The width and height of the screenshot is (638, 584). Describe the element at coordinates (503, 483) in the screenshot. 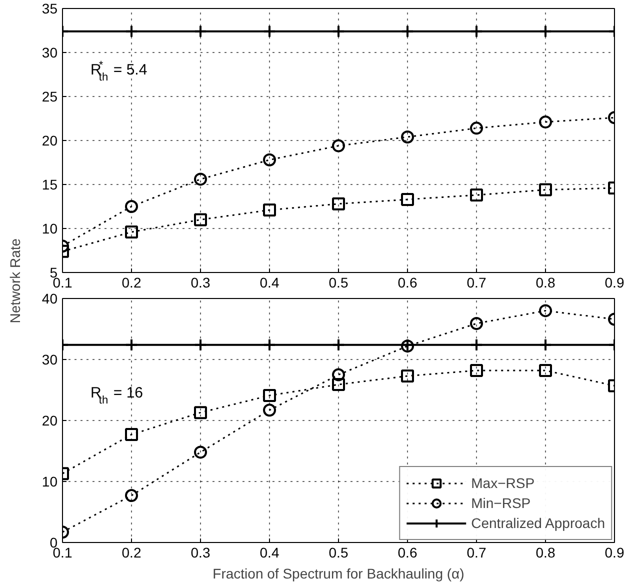

I see `legend-label: Max−RSP` at that location.